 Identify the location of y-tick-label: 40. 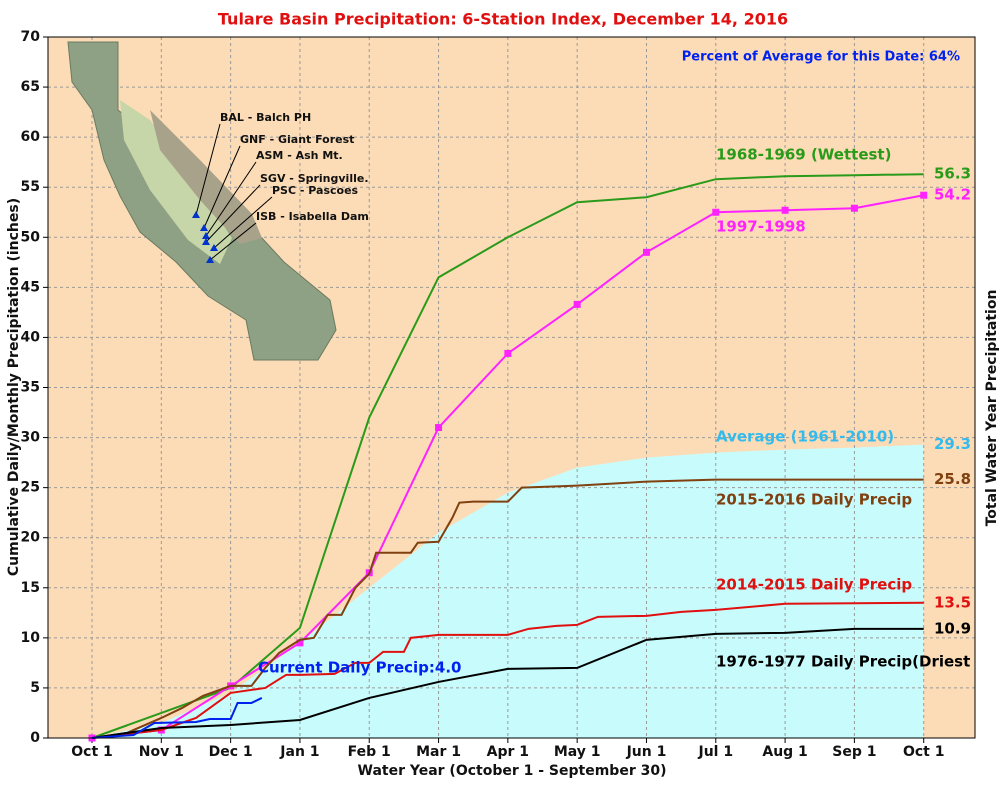
(31, 337).